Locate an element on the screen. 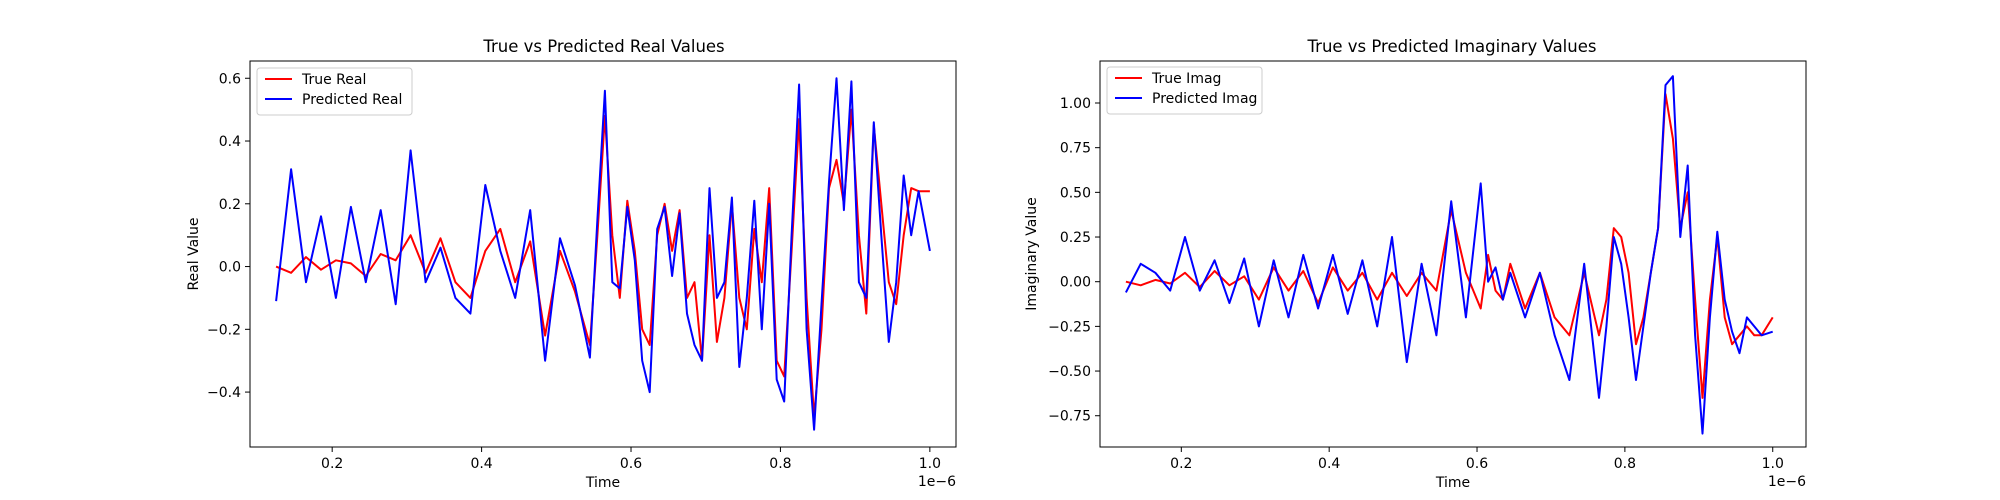  y-tick-label: −0.25 is located at coordinates (1069, 327).